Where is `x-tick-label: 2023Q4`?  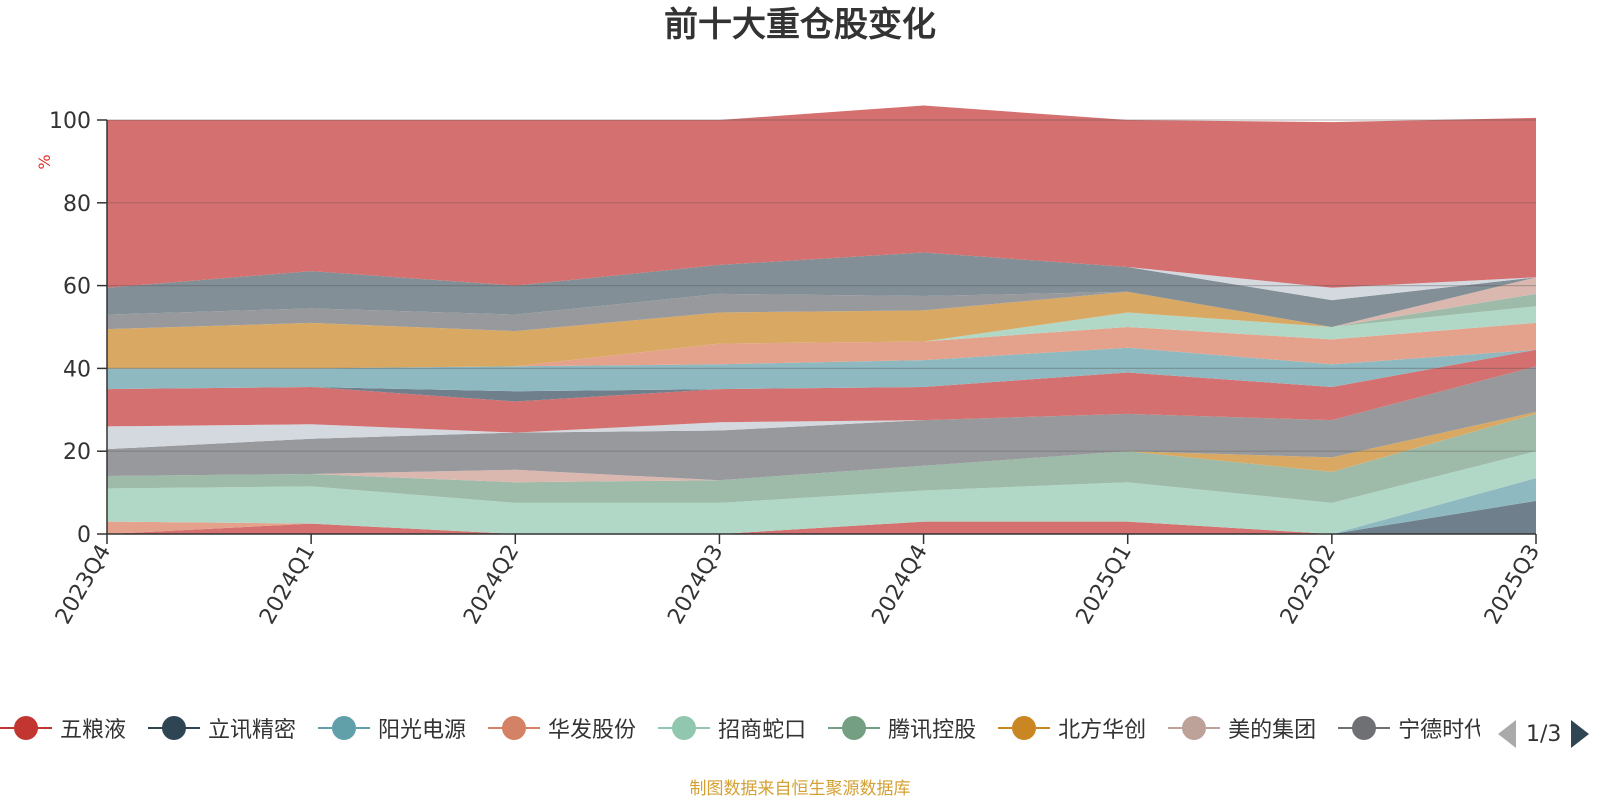 x-tick-label: 2023Q4 is located at coordinates (83, 585).